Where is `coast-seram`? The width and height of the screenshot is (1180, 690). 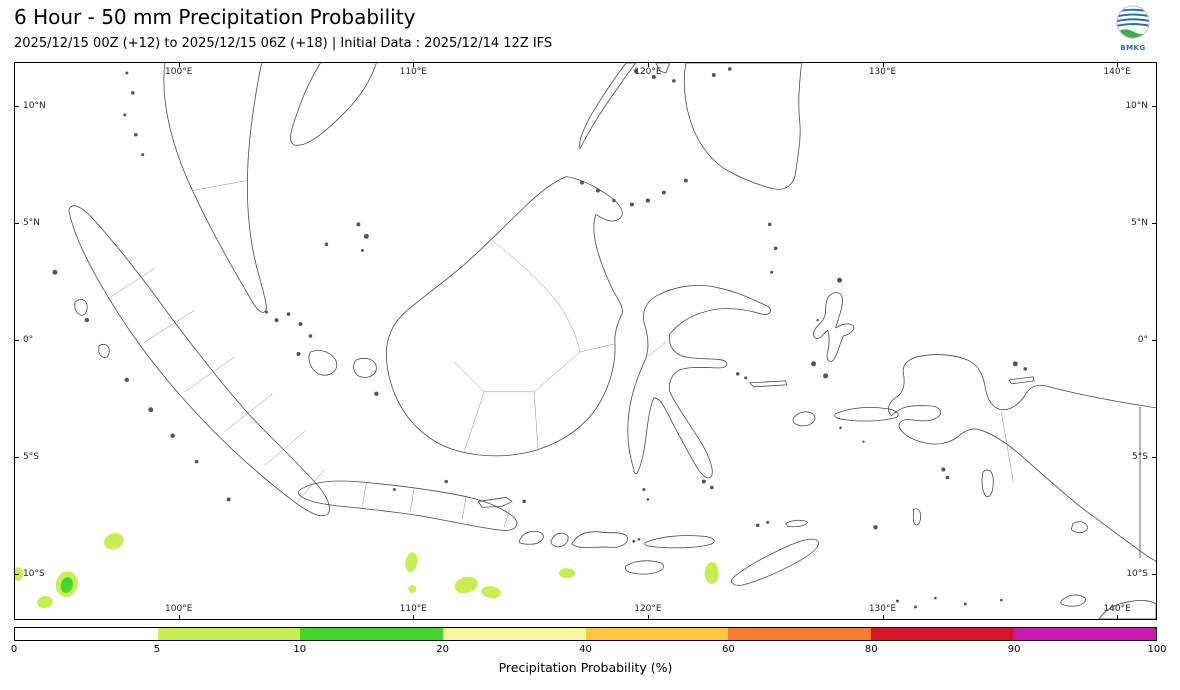
coast-seram is located at coordinates (866, 414).